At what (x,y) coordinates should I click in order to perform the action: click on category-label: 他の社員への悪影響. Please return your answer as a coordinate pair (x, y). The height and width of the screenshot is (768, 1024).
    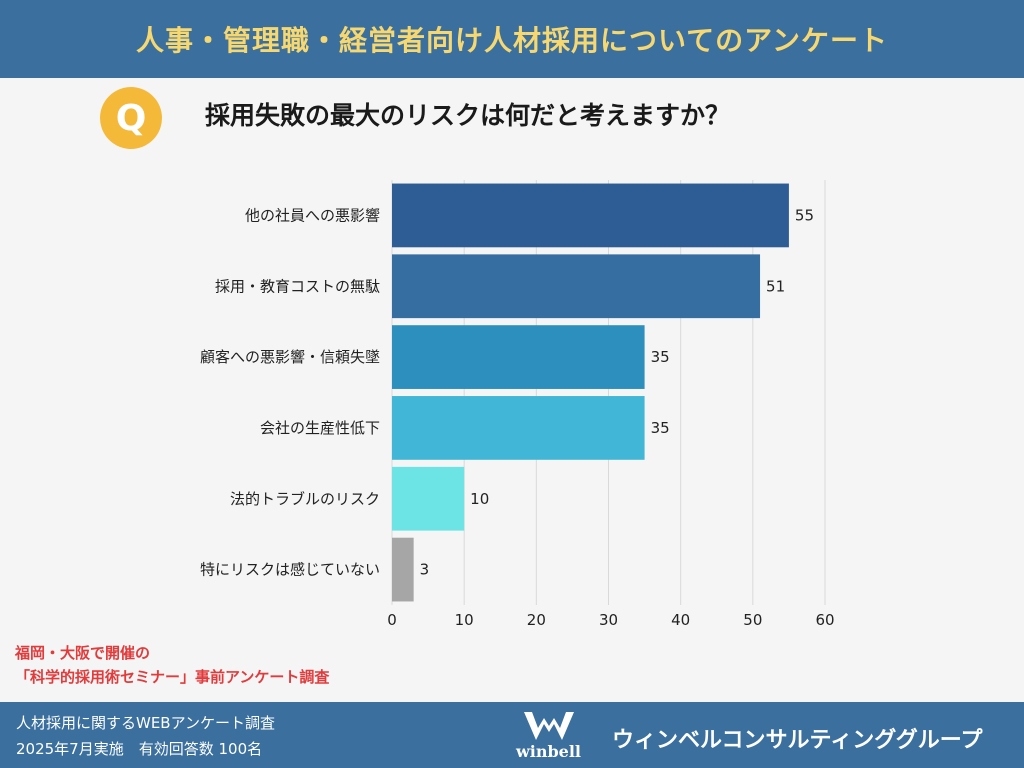
    Looking at the image, I should click on (312, 215).